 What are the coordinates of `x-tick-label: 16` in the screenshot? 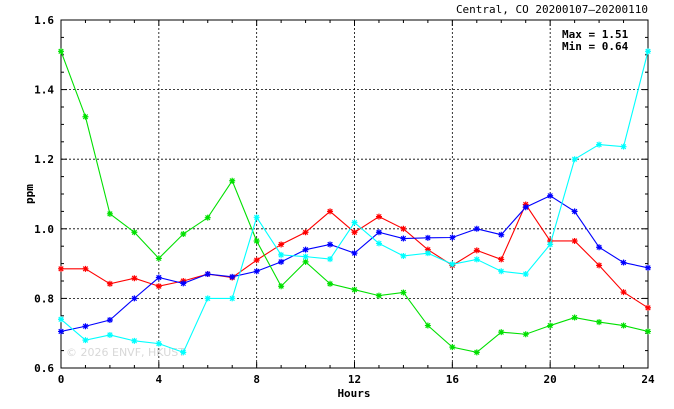 It's located at (453, 379).